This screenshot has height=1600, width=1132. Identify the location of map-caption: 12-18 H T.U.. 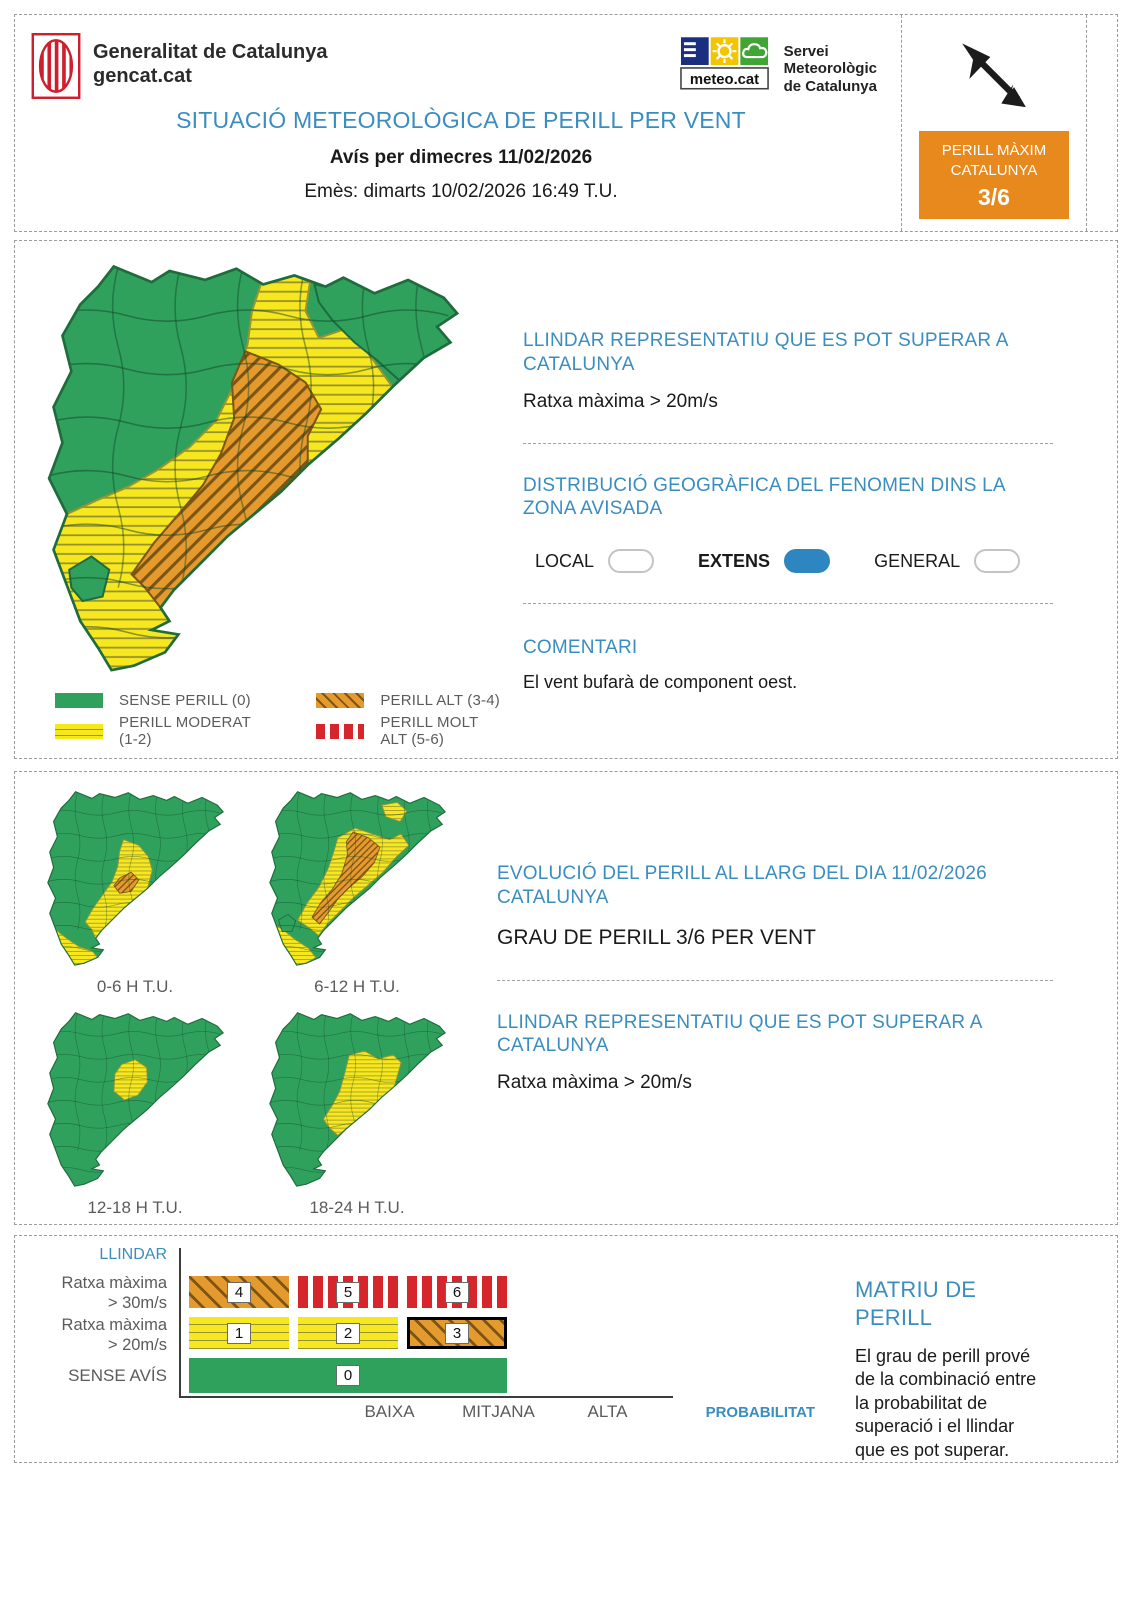
(135, 1207).